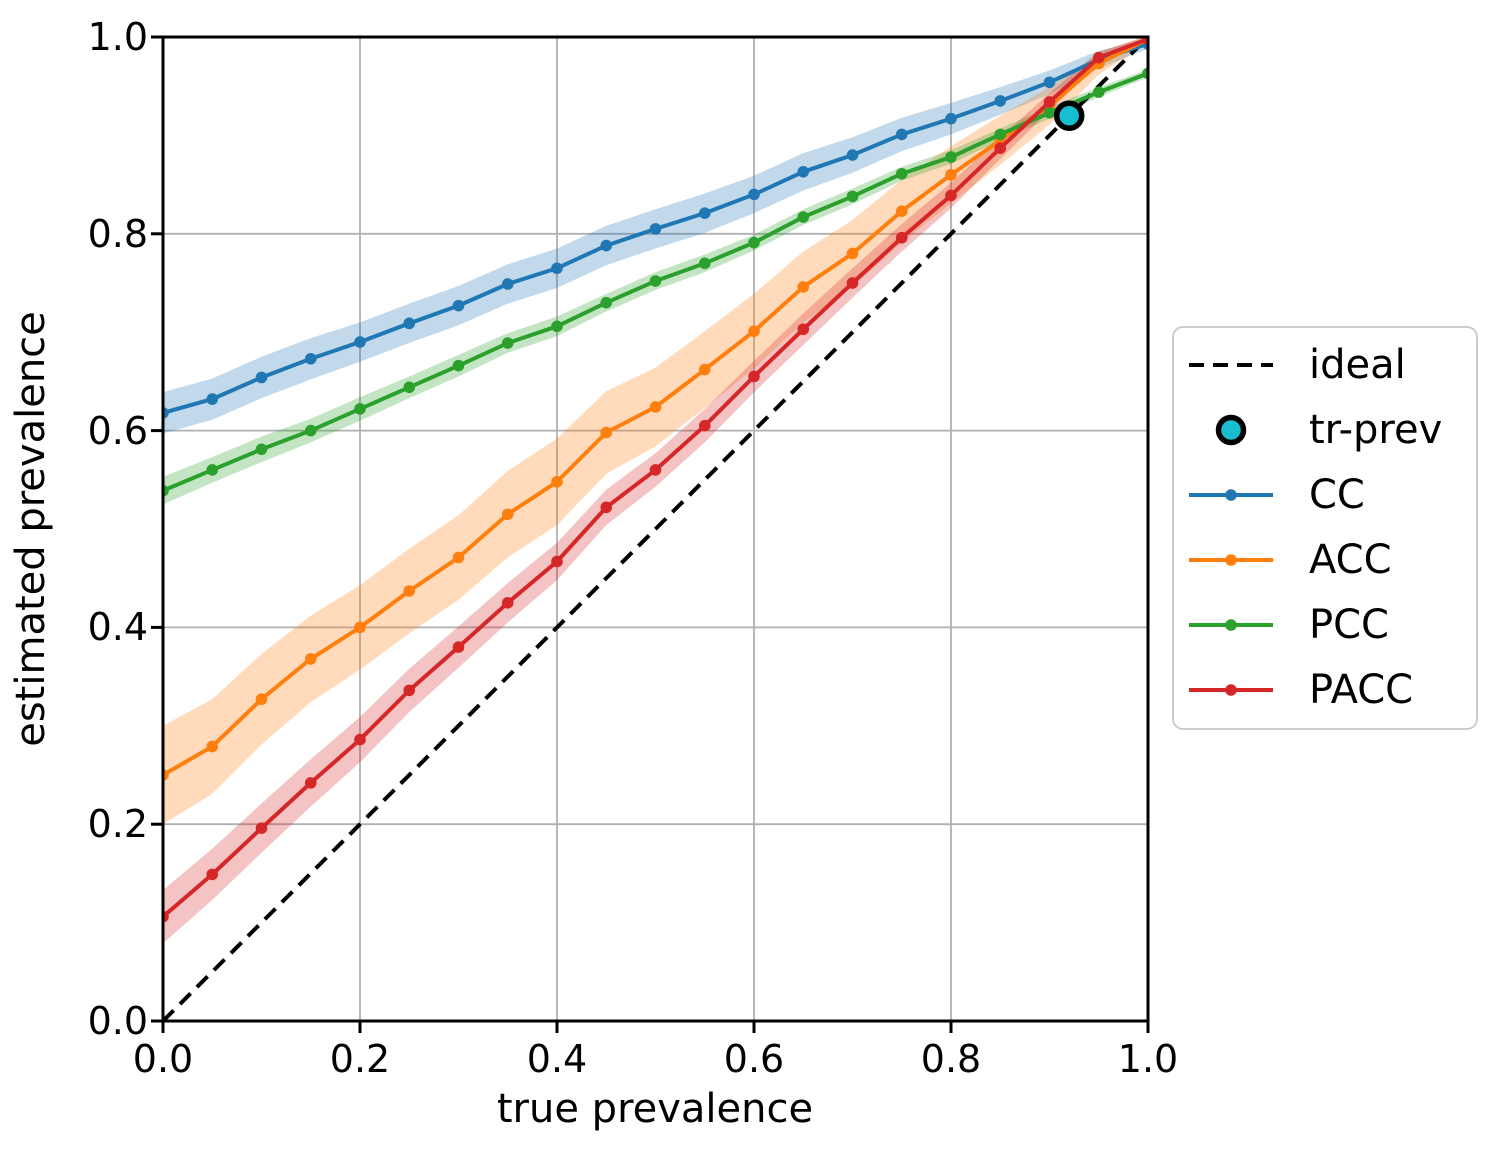  What do you see at coordinates (1301, 690) in the screenshot?
I see `legend-entry-pacc: PACC` at bounding box center [1301, 690].